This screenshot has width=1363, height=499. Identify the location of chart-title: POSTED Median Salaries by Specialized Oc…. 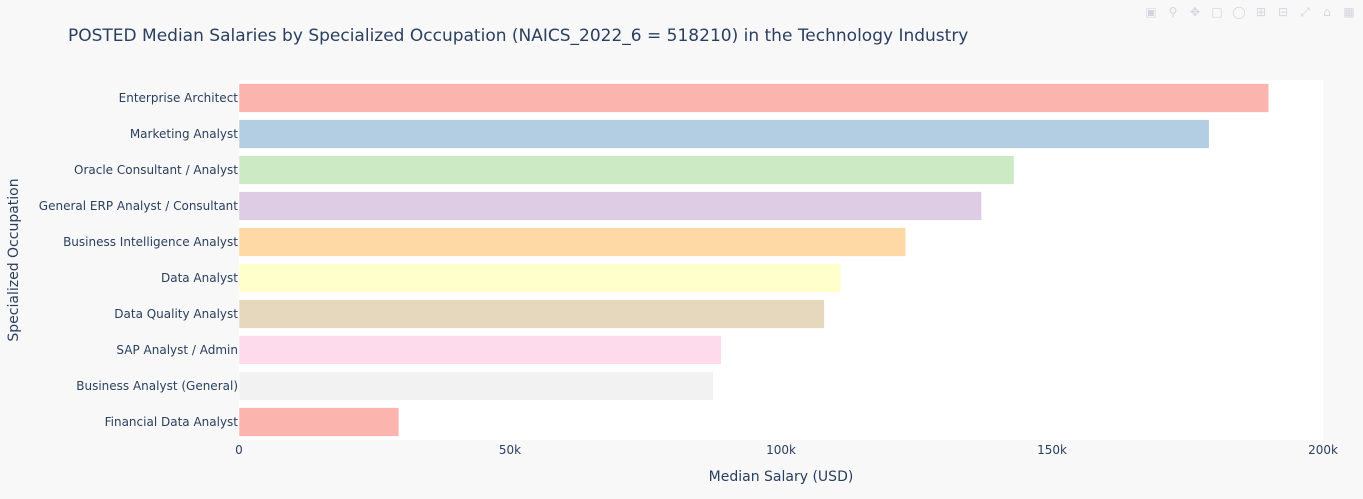
(518, 36).